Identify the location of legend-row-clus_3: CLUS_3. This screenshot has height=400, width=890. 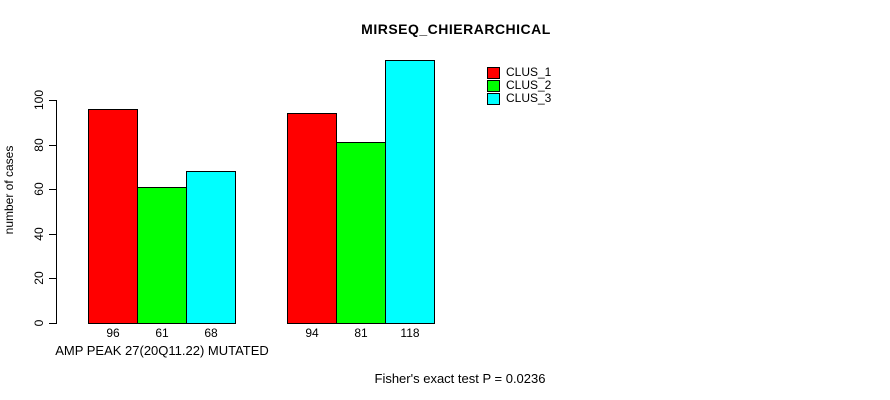
(519, 98).